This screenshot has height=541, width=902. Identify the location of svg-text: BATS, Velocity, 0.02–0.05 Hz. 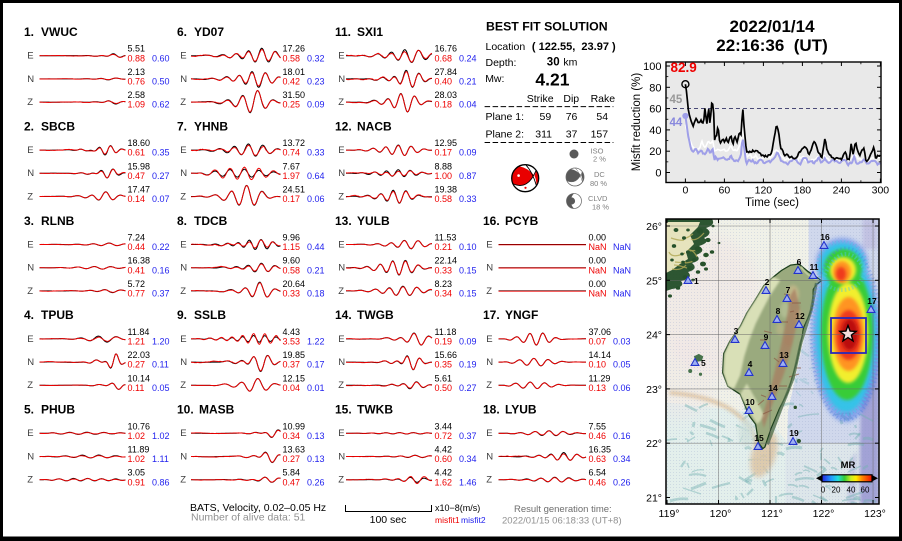
(258, 508).